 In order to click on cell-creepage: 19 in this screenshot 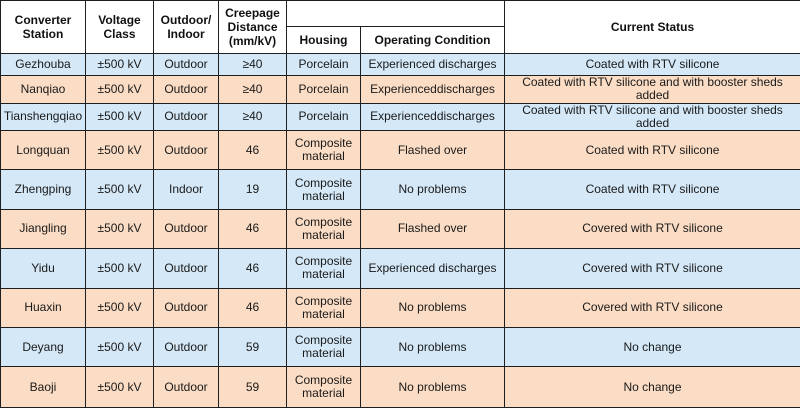, I will do `click(252, 189)`.